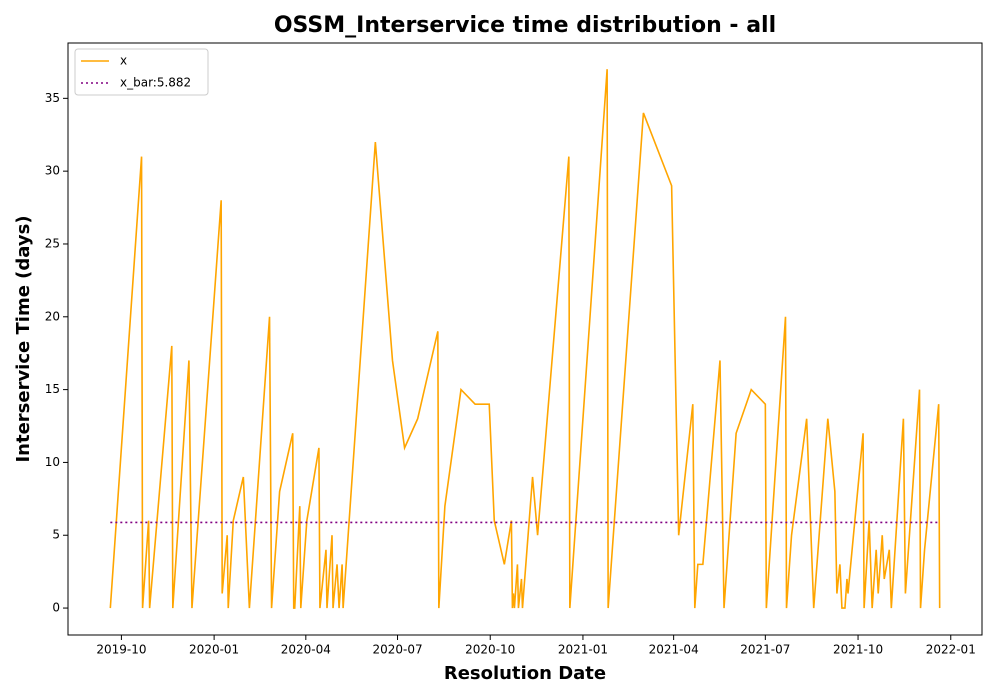 This screenshot has width=1000, height=700. What do you see at coordinates (155, 83) in the screenshot?
I see `legend-label: x_bar:5.882` at bounding box center [155, 83].